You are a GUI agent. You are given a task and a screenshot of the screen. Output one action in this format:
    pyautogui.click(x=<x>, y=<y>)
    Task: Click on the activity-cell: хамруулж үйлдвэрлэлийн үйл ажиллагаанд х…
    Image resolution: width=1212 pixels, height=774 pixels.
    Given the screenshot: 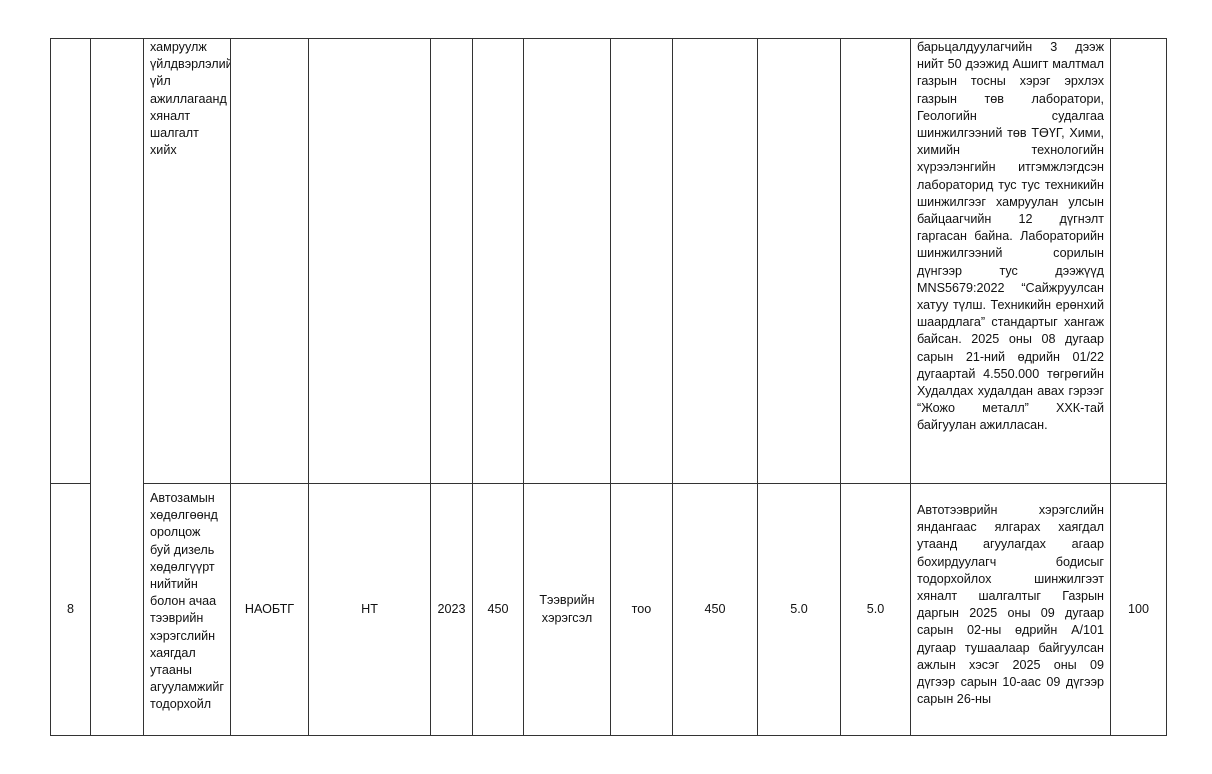 What is the action you would take?
    pyautogui.click(x=187, y=261)
    